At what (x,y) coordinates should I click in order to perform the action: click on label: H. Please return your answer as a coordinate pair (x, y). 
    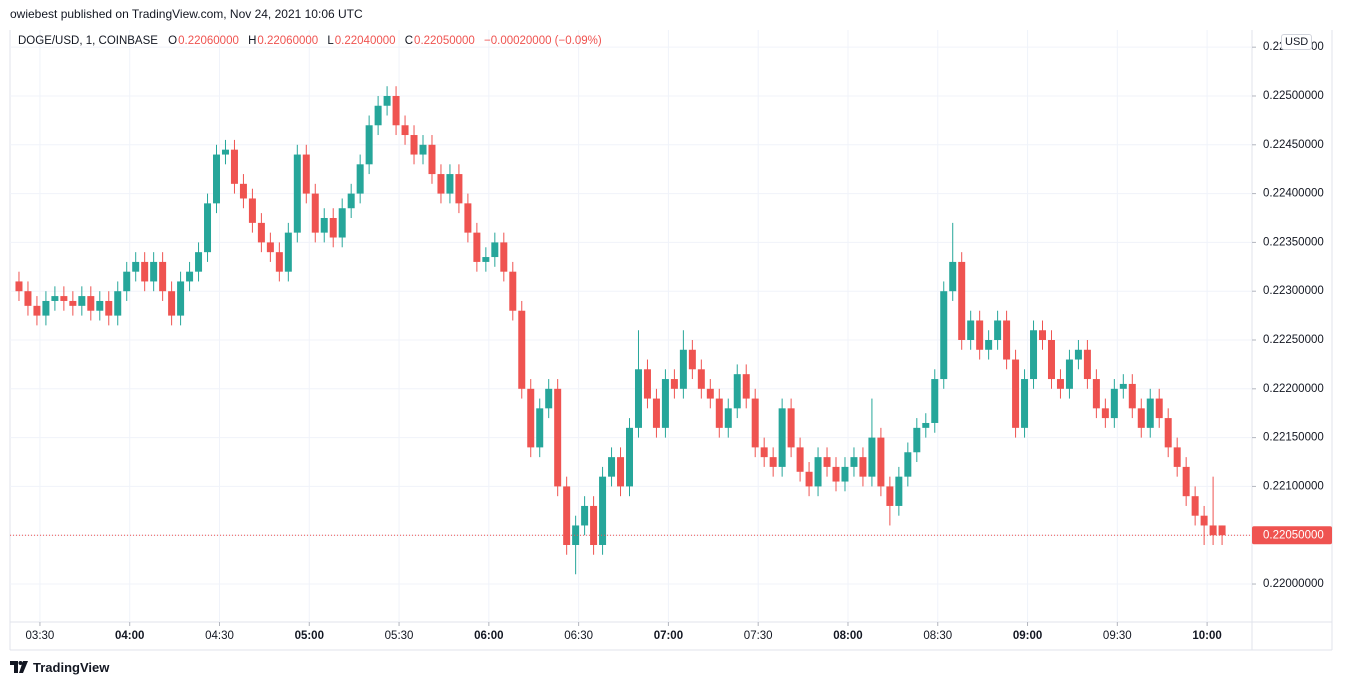
    Looking at the image, I should click on (252, 41).